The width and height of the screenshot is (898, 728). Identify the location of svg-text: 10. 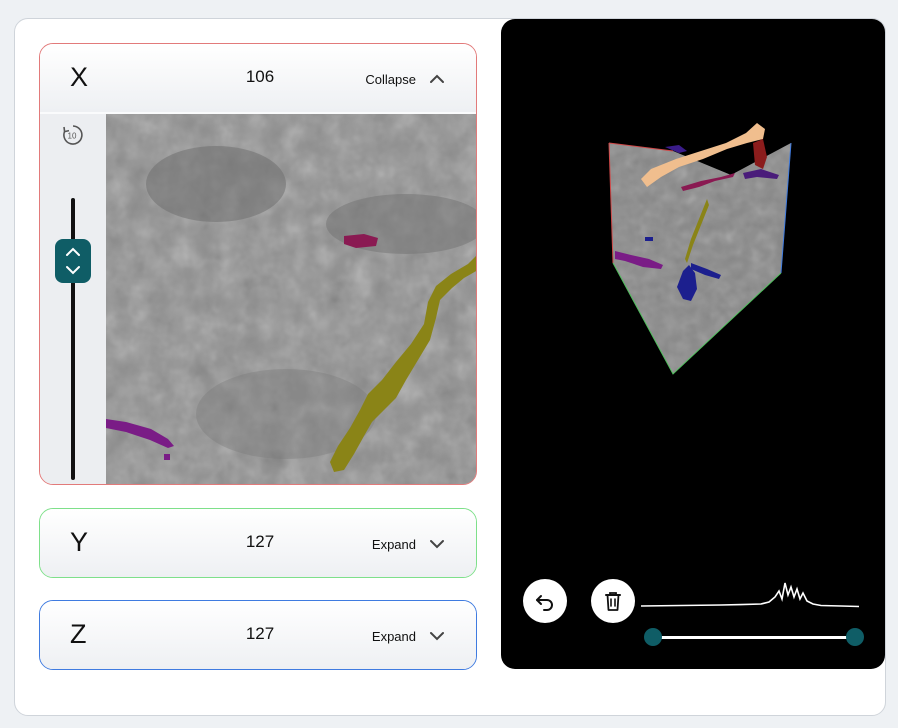
(72, 136).